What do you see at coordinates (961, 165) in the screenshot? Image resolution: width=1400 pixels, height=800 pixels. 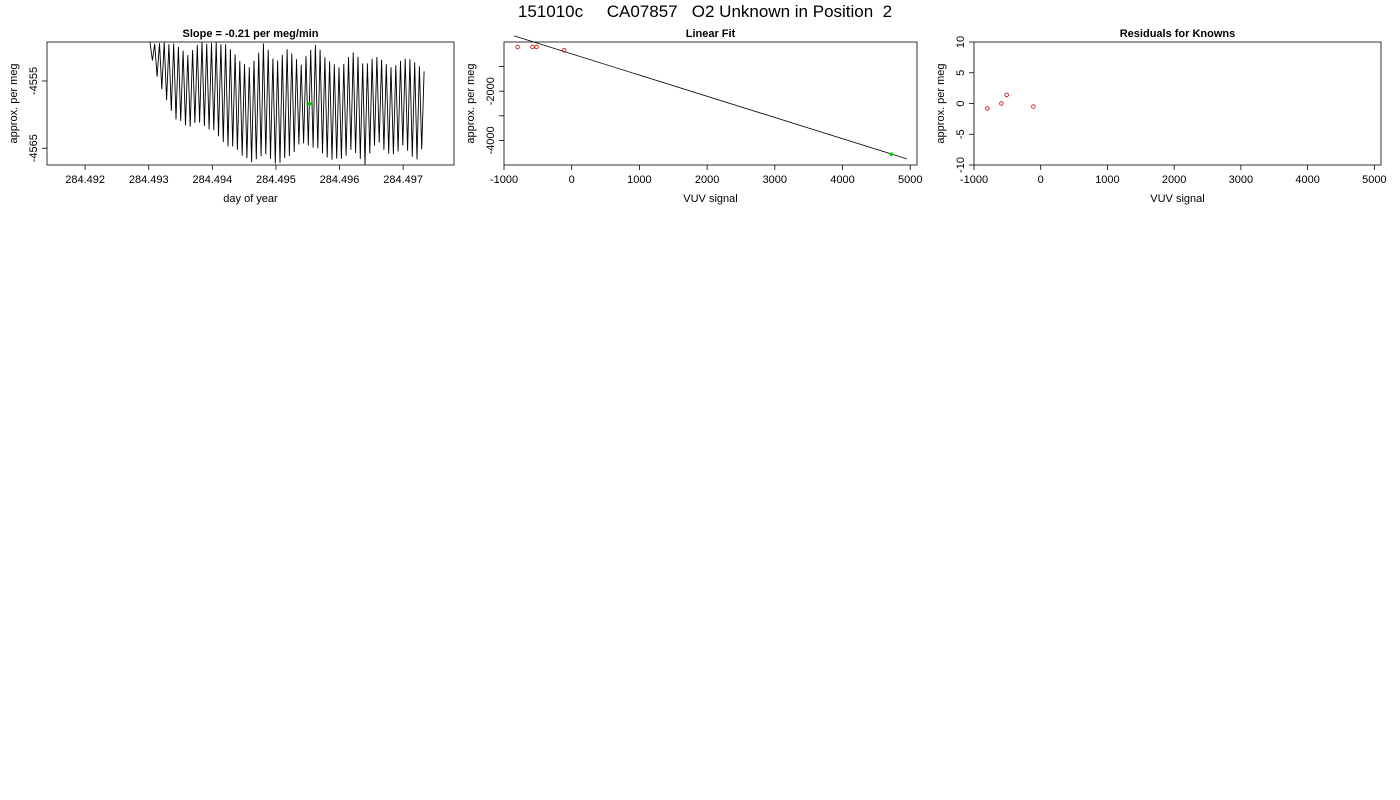 I see `y-tick-label: -10` at bounding box center [961, 165].